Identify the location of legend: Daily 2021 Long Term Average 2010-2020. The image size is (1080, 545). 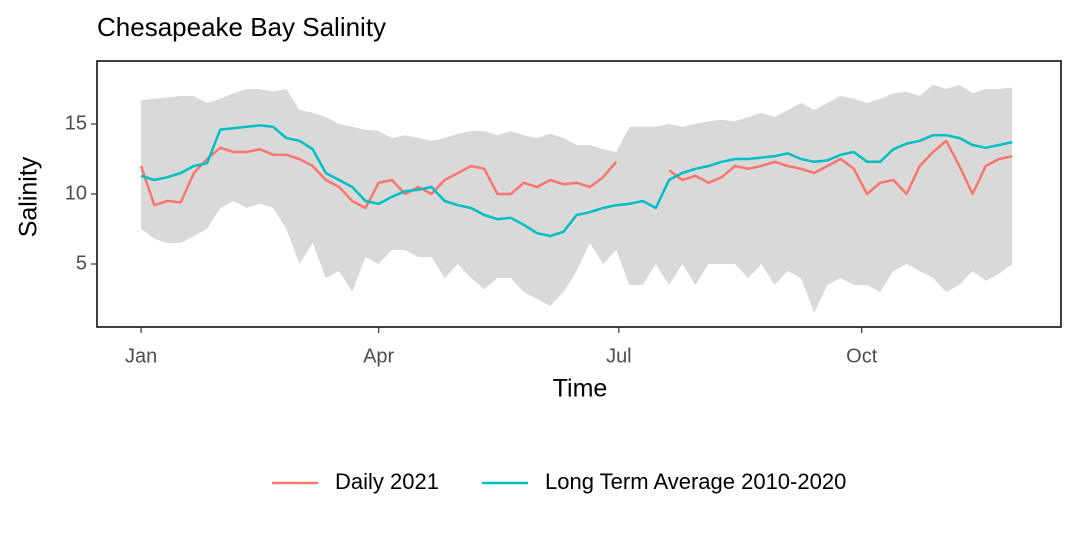
(559, 481).